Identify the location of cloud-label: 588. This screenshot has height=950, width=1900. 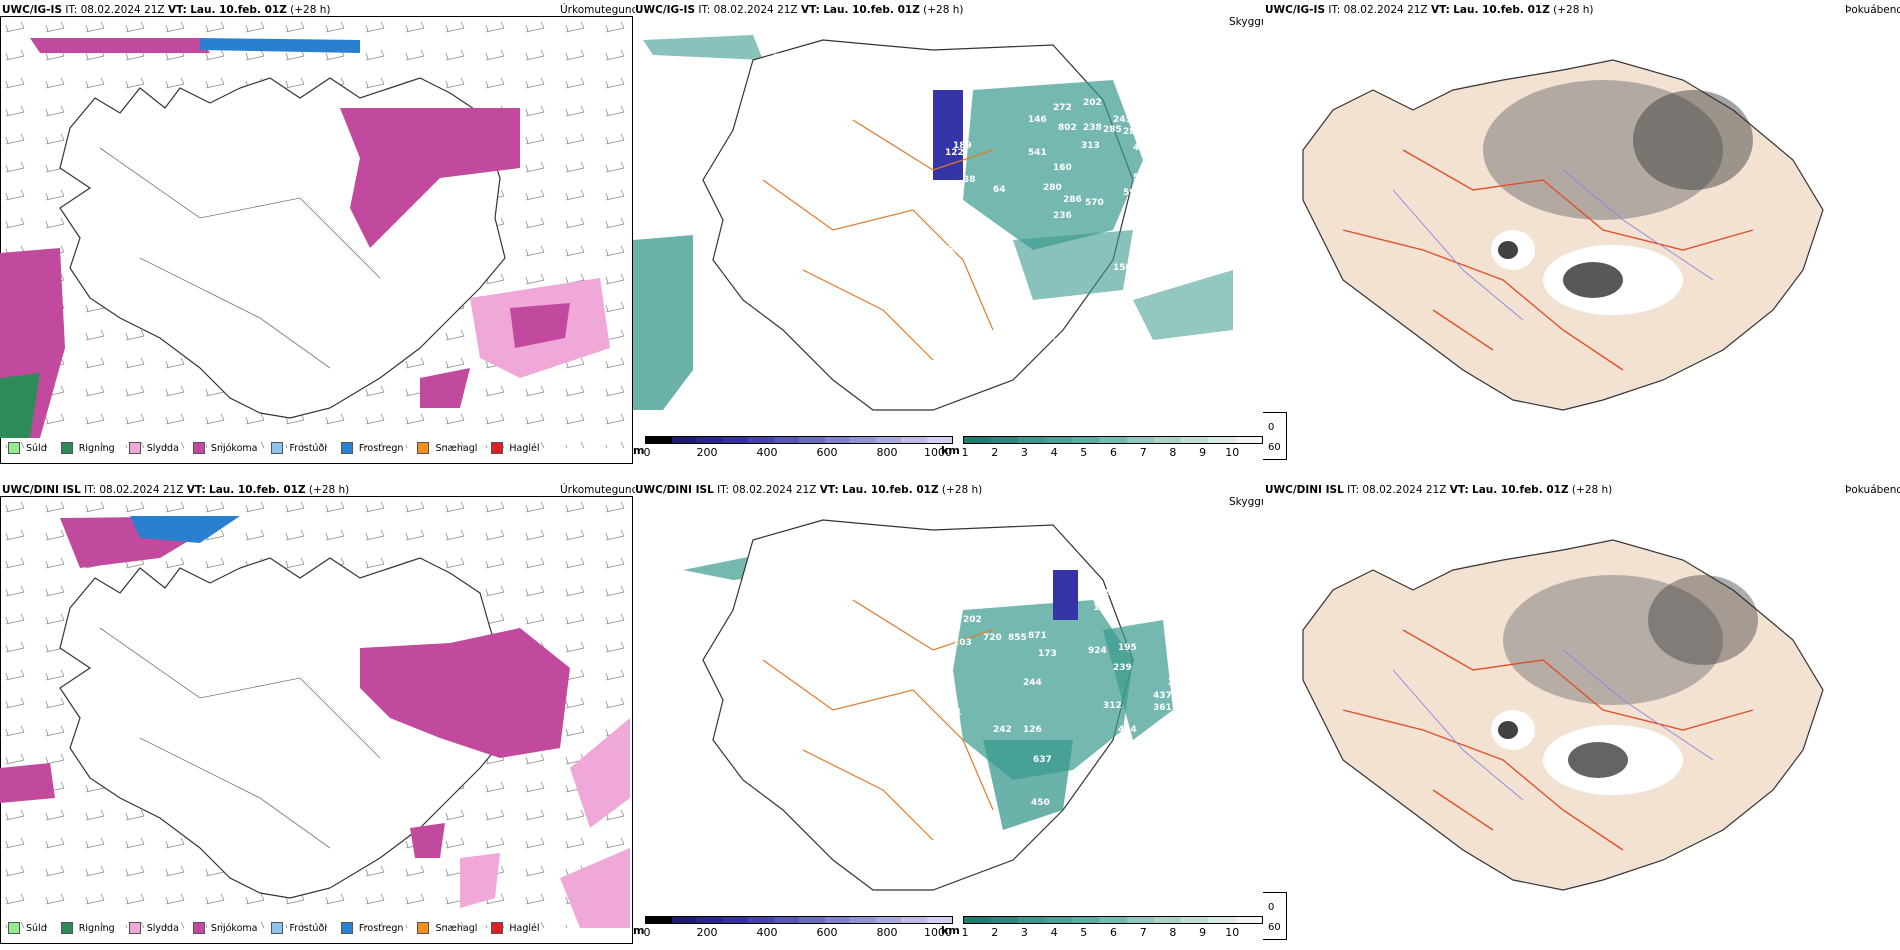
(1142, 178).